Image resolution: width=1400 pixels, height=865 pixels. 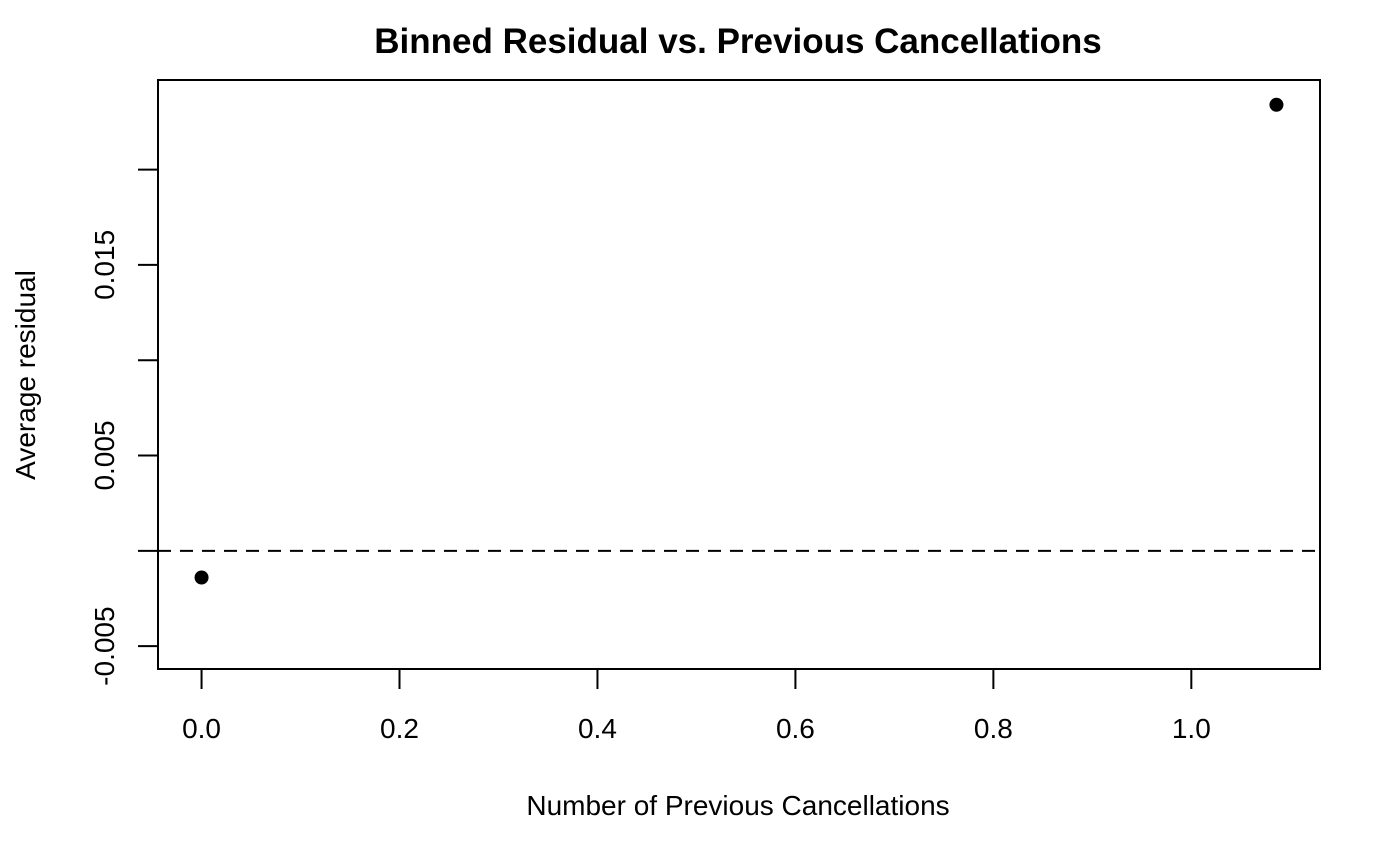 What do you see at coordinates (795, 728) in the screenshot?
I see `x-tick-label: 0.6` at bounding box center [795, 728].